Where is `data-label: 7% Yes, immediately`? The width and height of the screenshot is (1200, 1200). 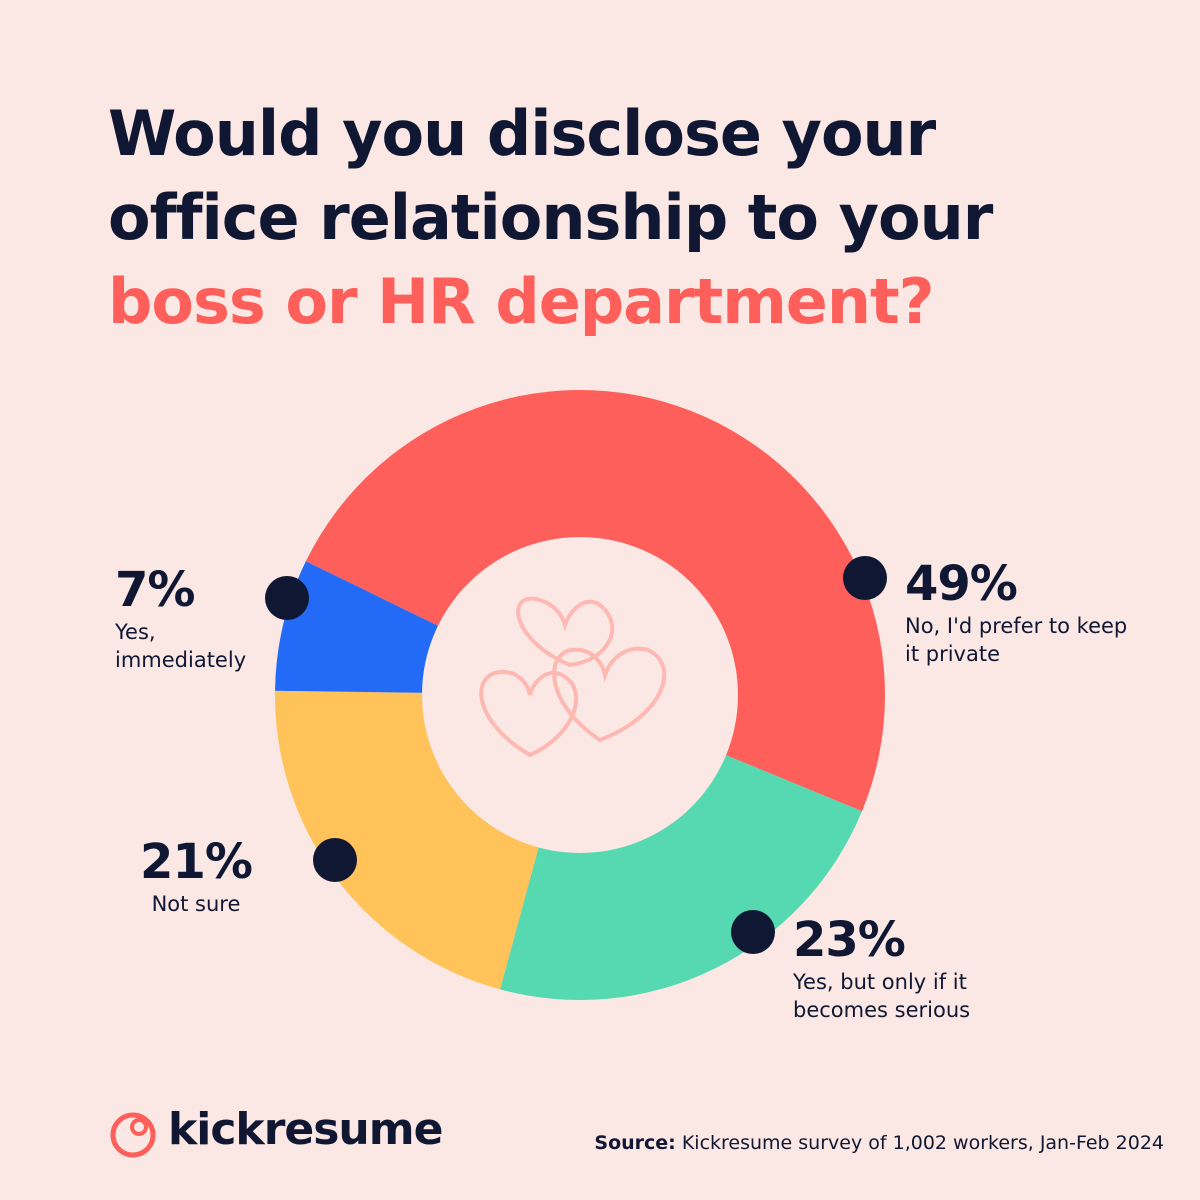 data-label: 7% Yes, immediately is located at coordinates (195, 618).